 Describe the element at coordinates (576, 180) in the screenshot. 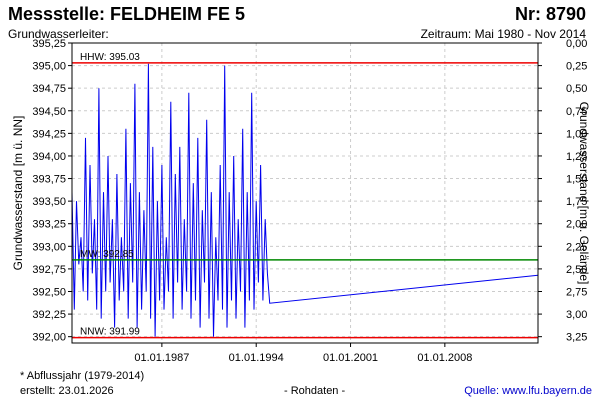

I see `right-tick-label: 1,50` at that location.